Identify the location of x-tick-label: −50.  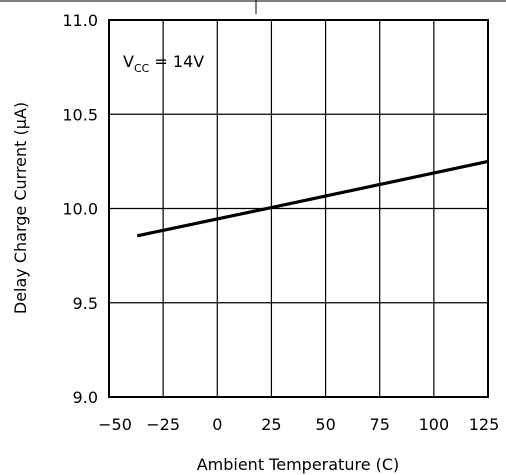
(115, 424).